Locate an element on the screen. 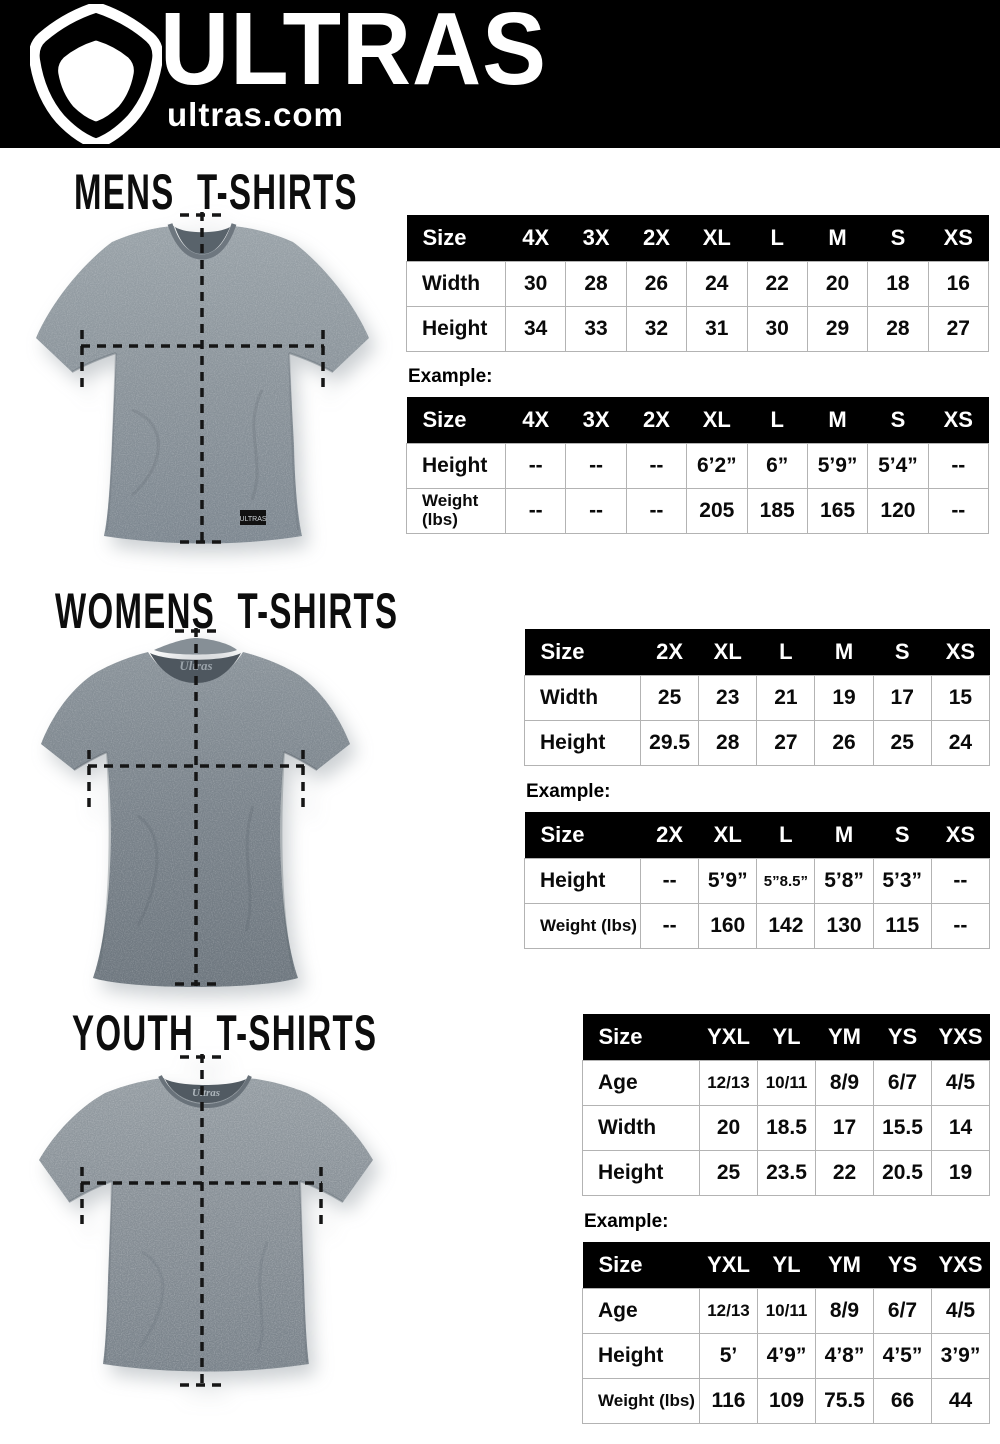  mens-section-title: MENS T-SHIRTS is located at coordinates (216, 192).